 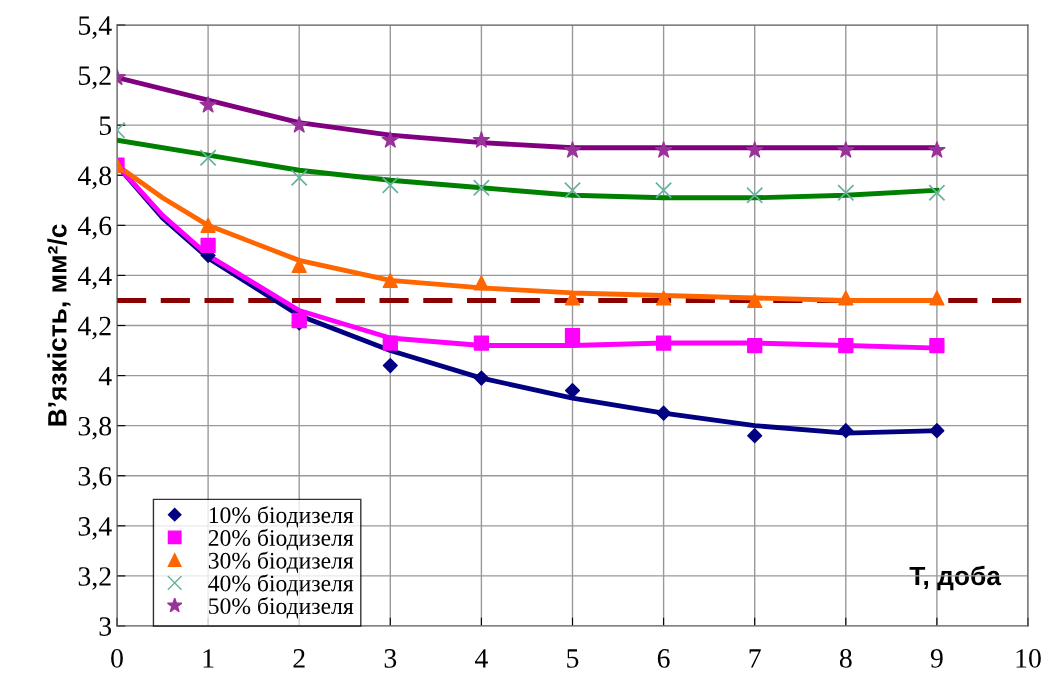 I want to click on y-tick-label: 5,4, so click(x=95, y=27).